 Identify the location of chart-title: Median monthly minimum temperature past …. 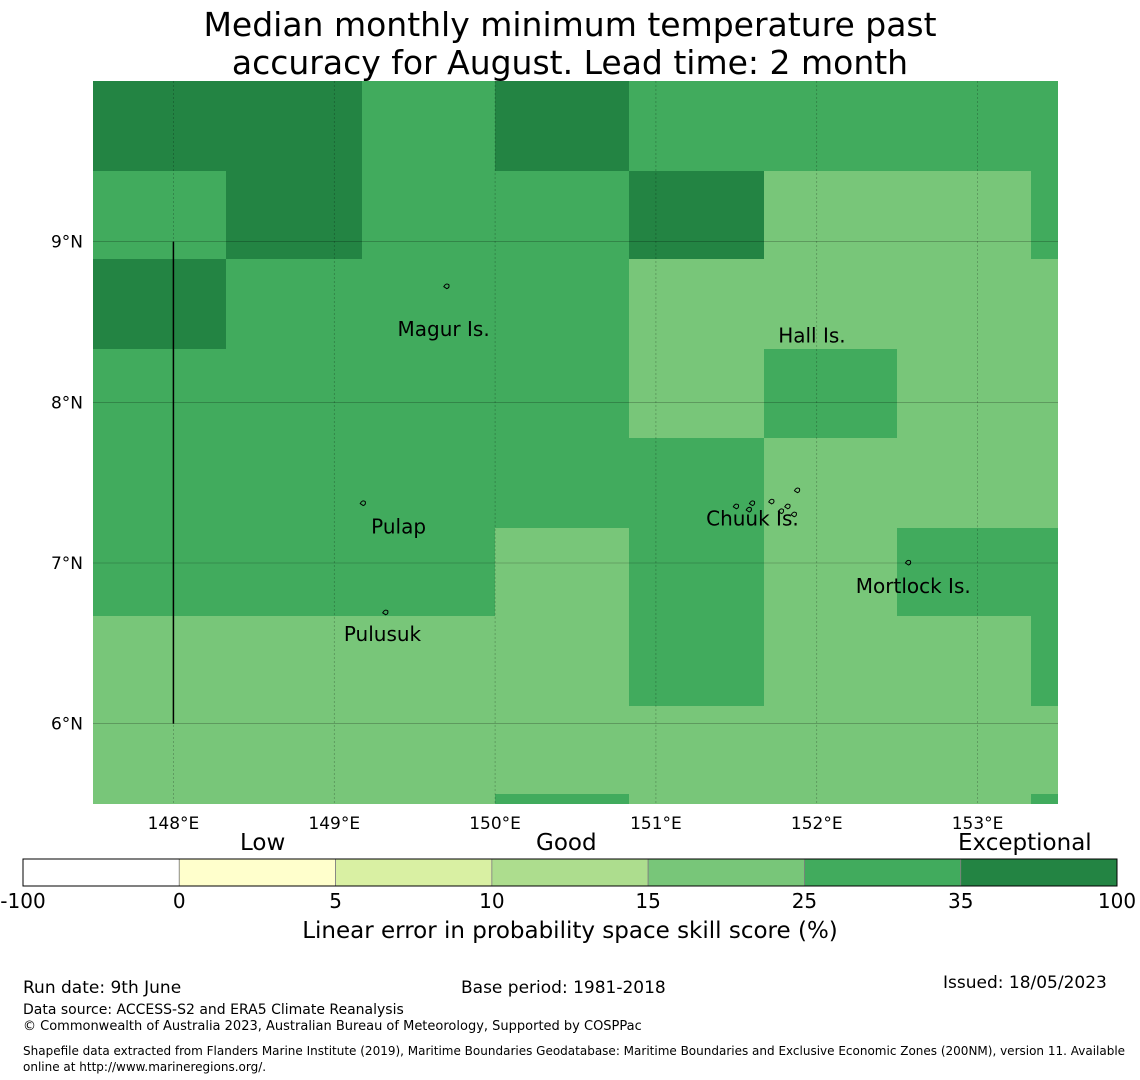
(570, 44).